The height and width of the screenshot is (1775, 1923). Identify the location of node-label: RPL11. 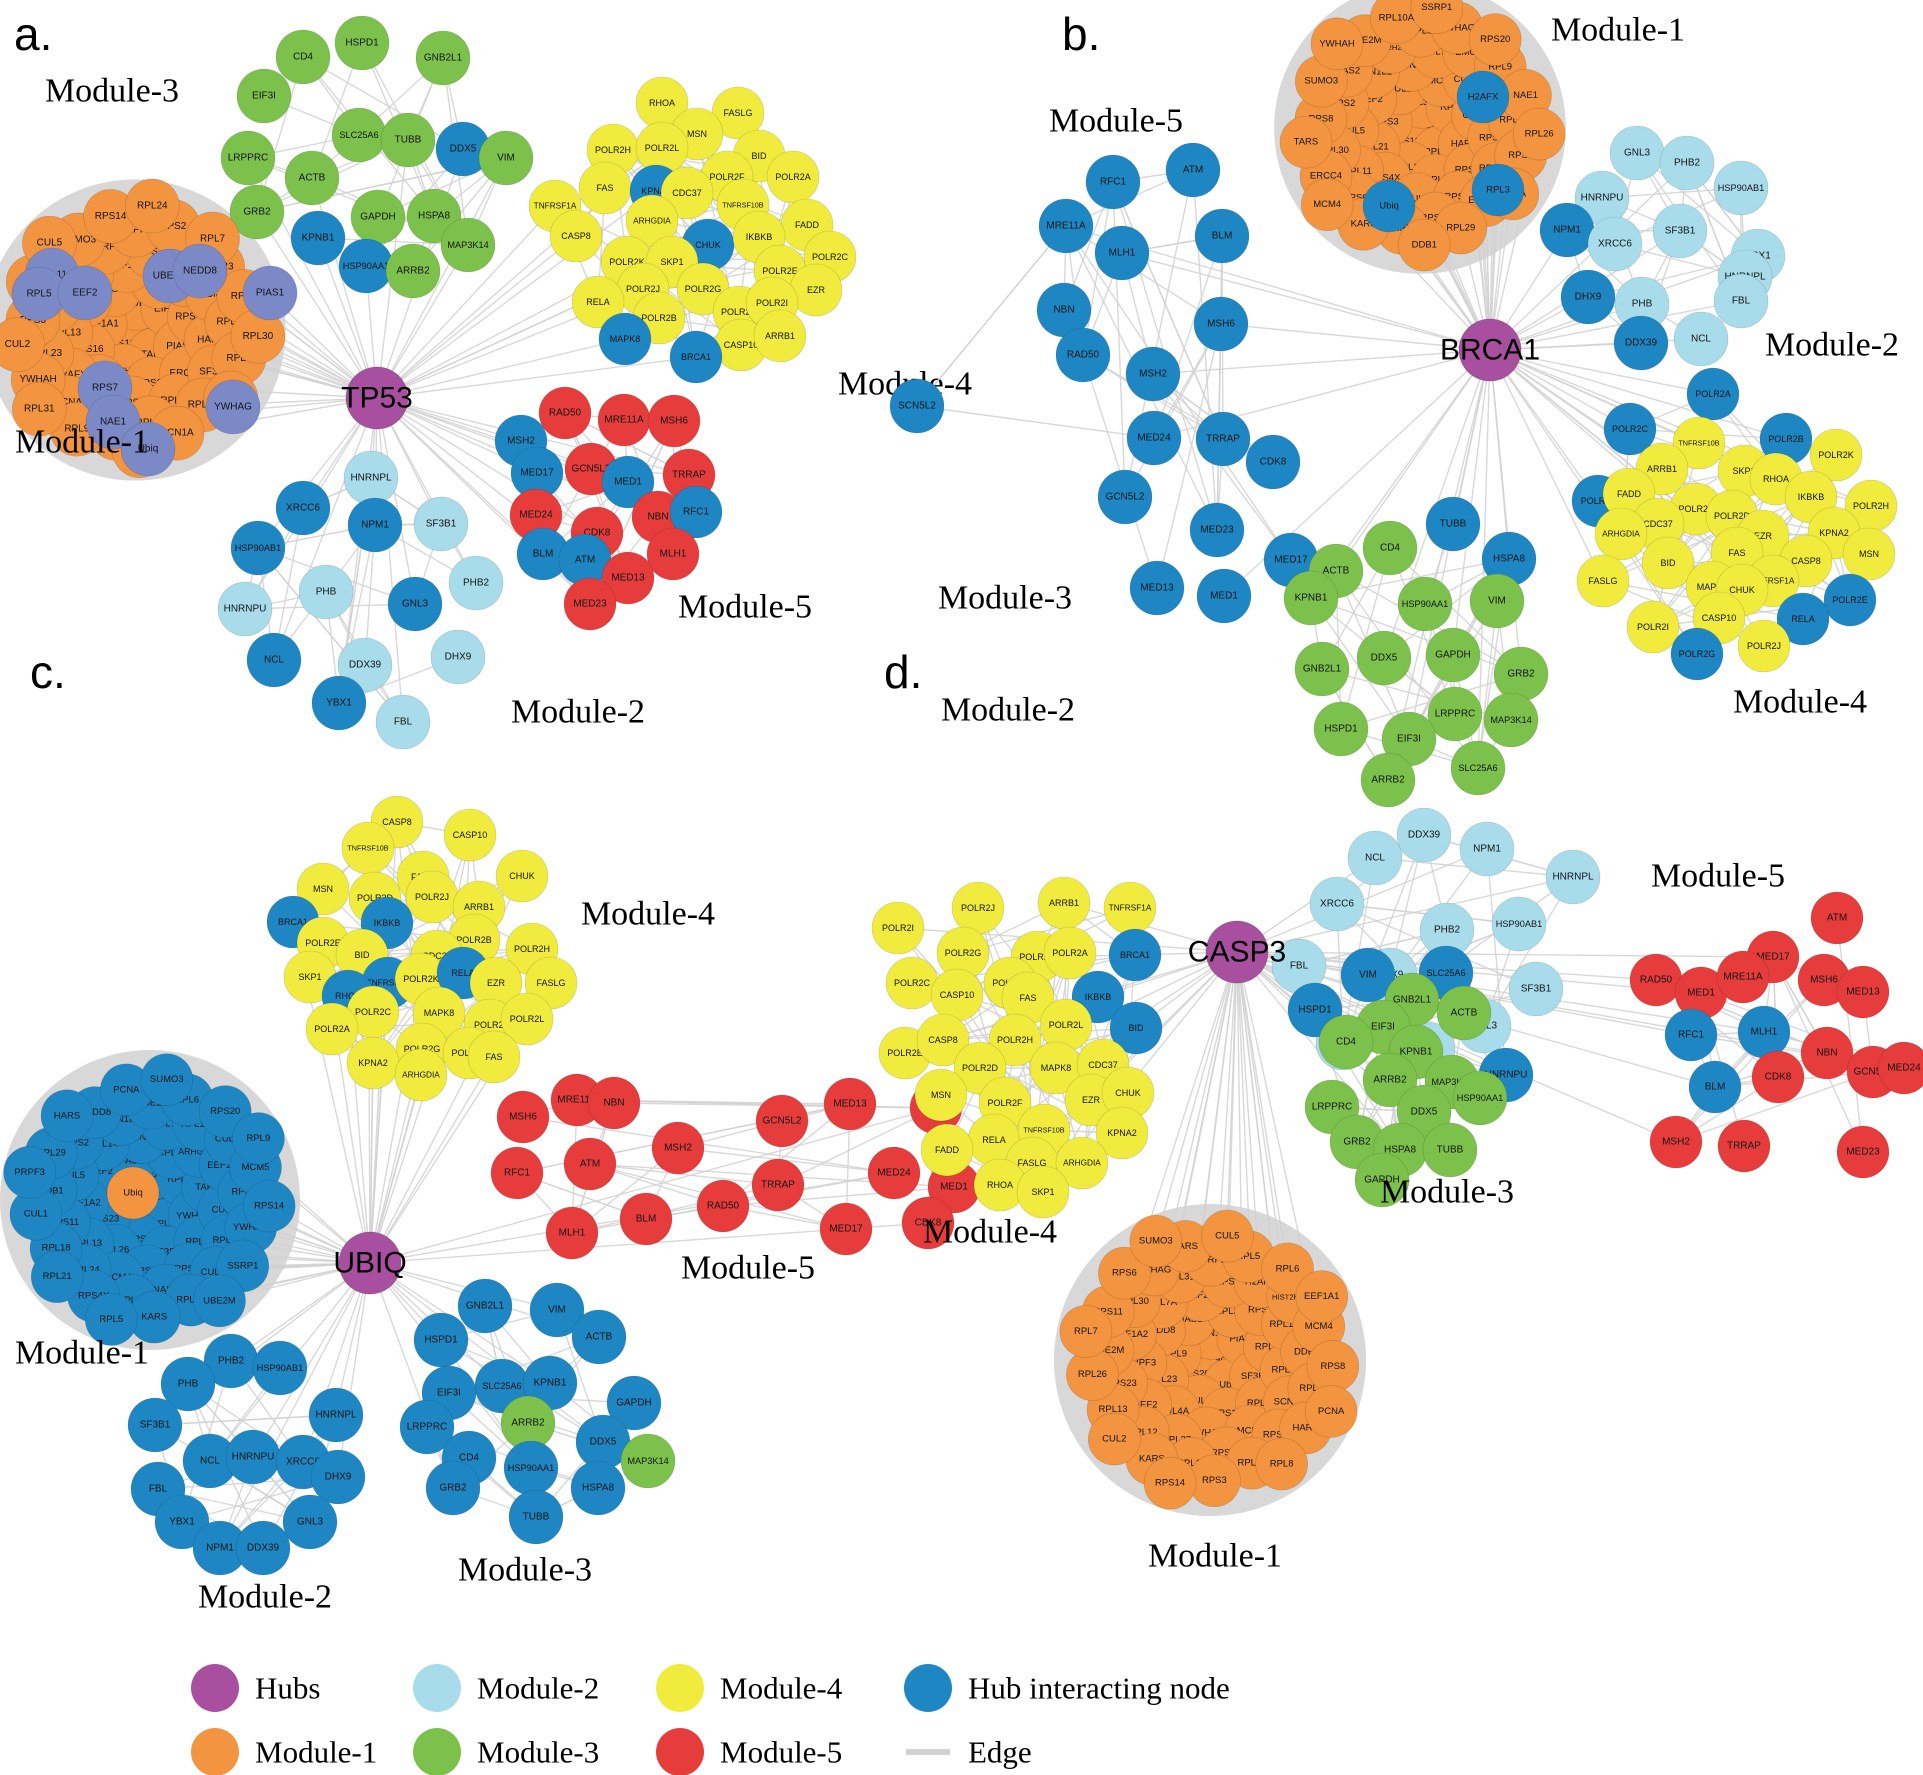
(132, 1300).